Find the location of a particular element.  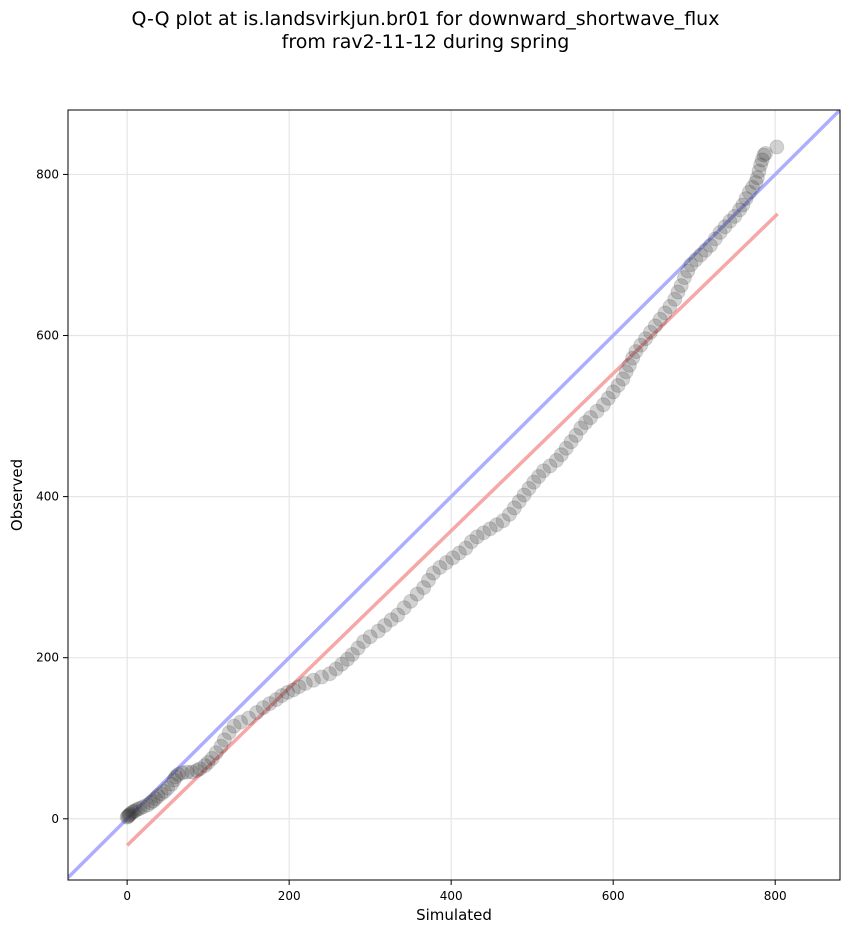

y-tick-label: 200 is located at coordinates (47, 658).